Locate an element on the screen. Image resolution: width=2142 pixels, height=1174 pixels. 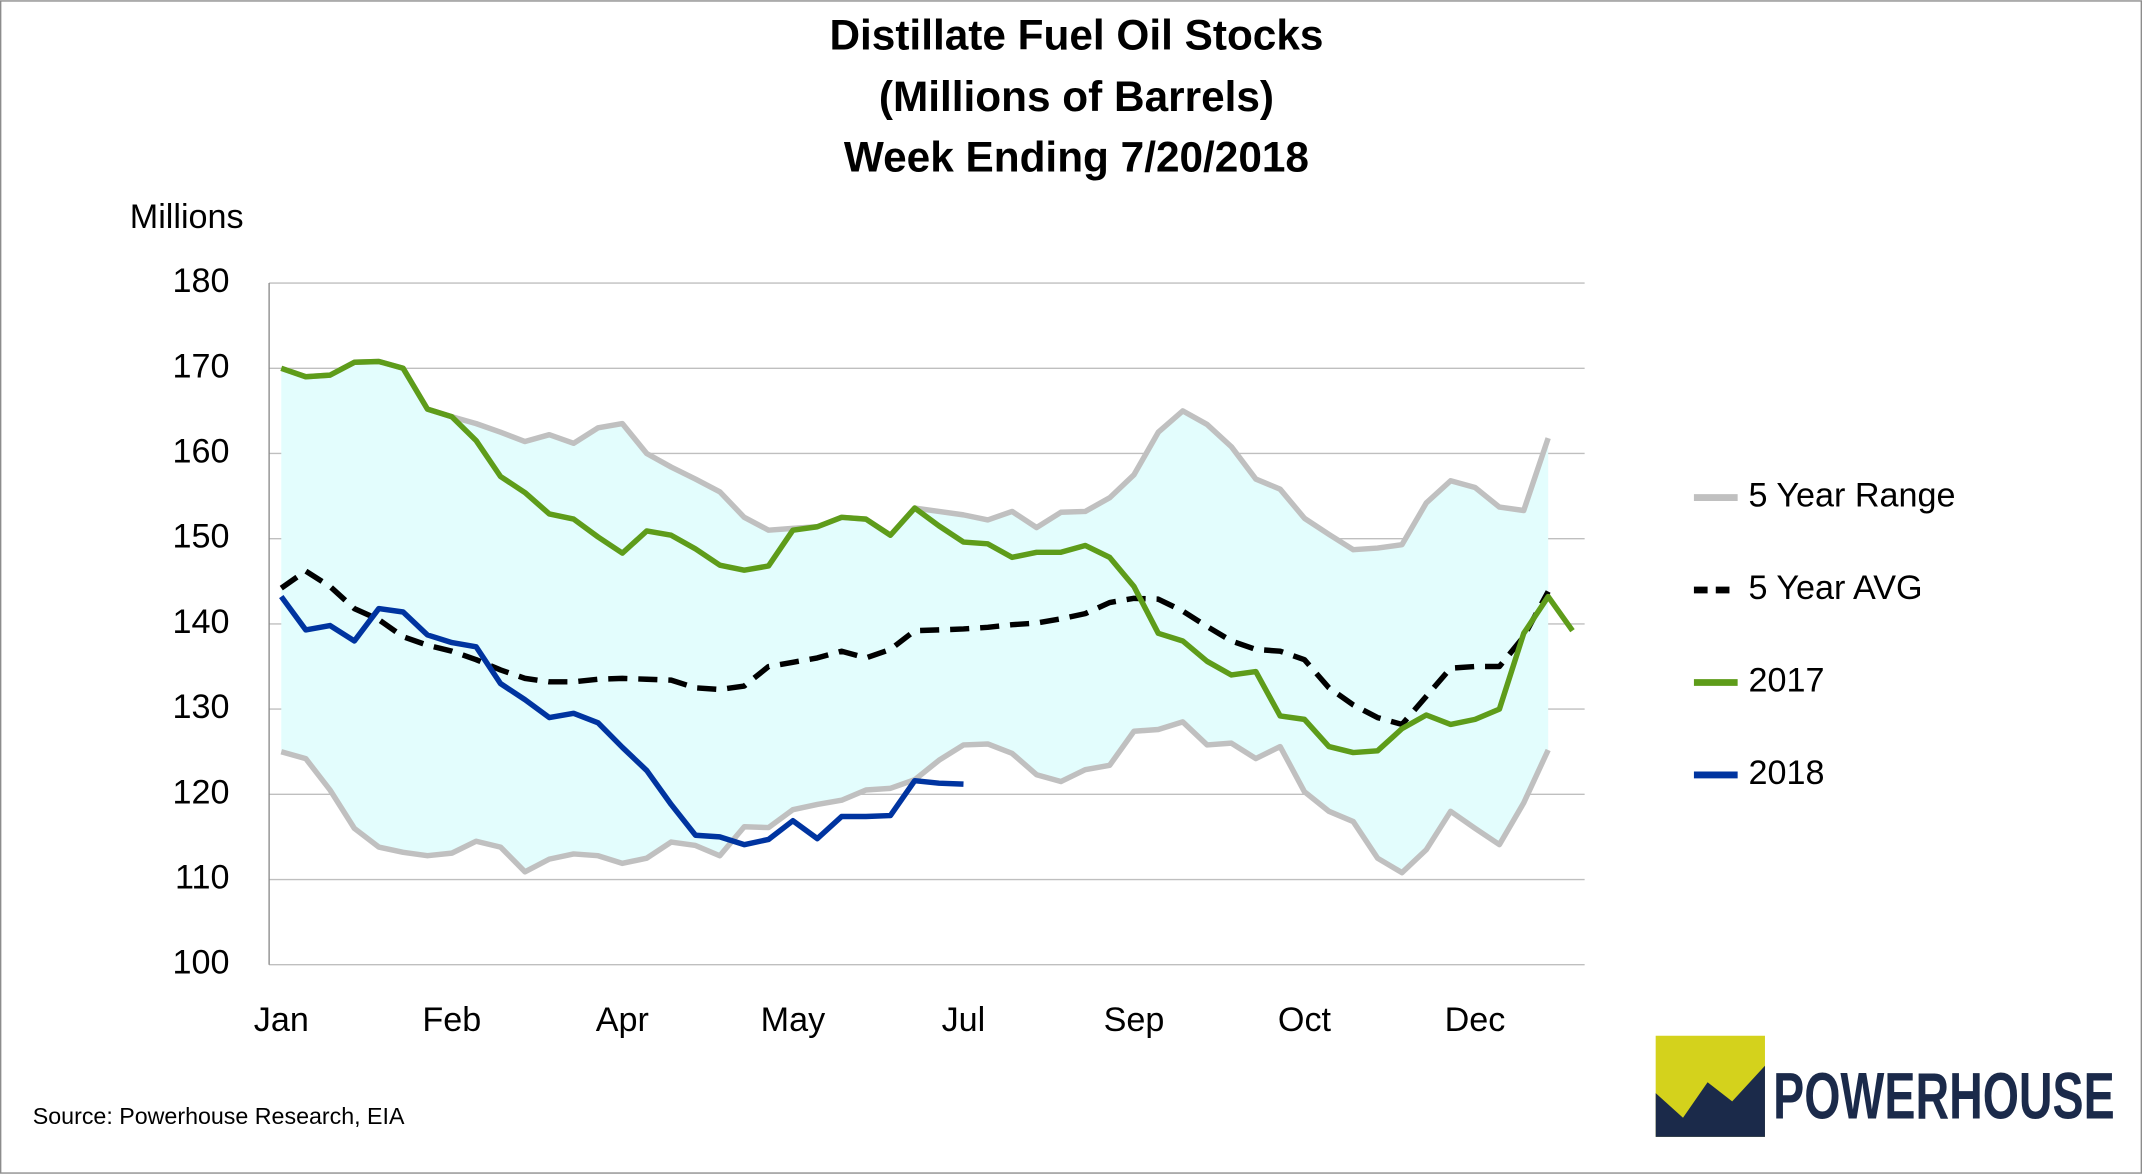
series-line is located at coordinates (621, 721).